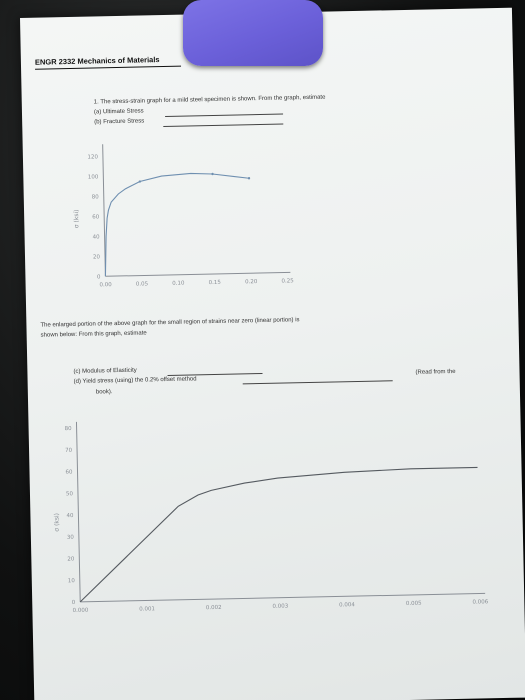 The image size is (525, 700). What do you see at coordinates (178, 284) in the screenshot?
I see `chart1-x-tick-label: 0.10` at bounding box center [178, 284].